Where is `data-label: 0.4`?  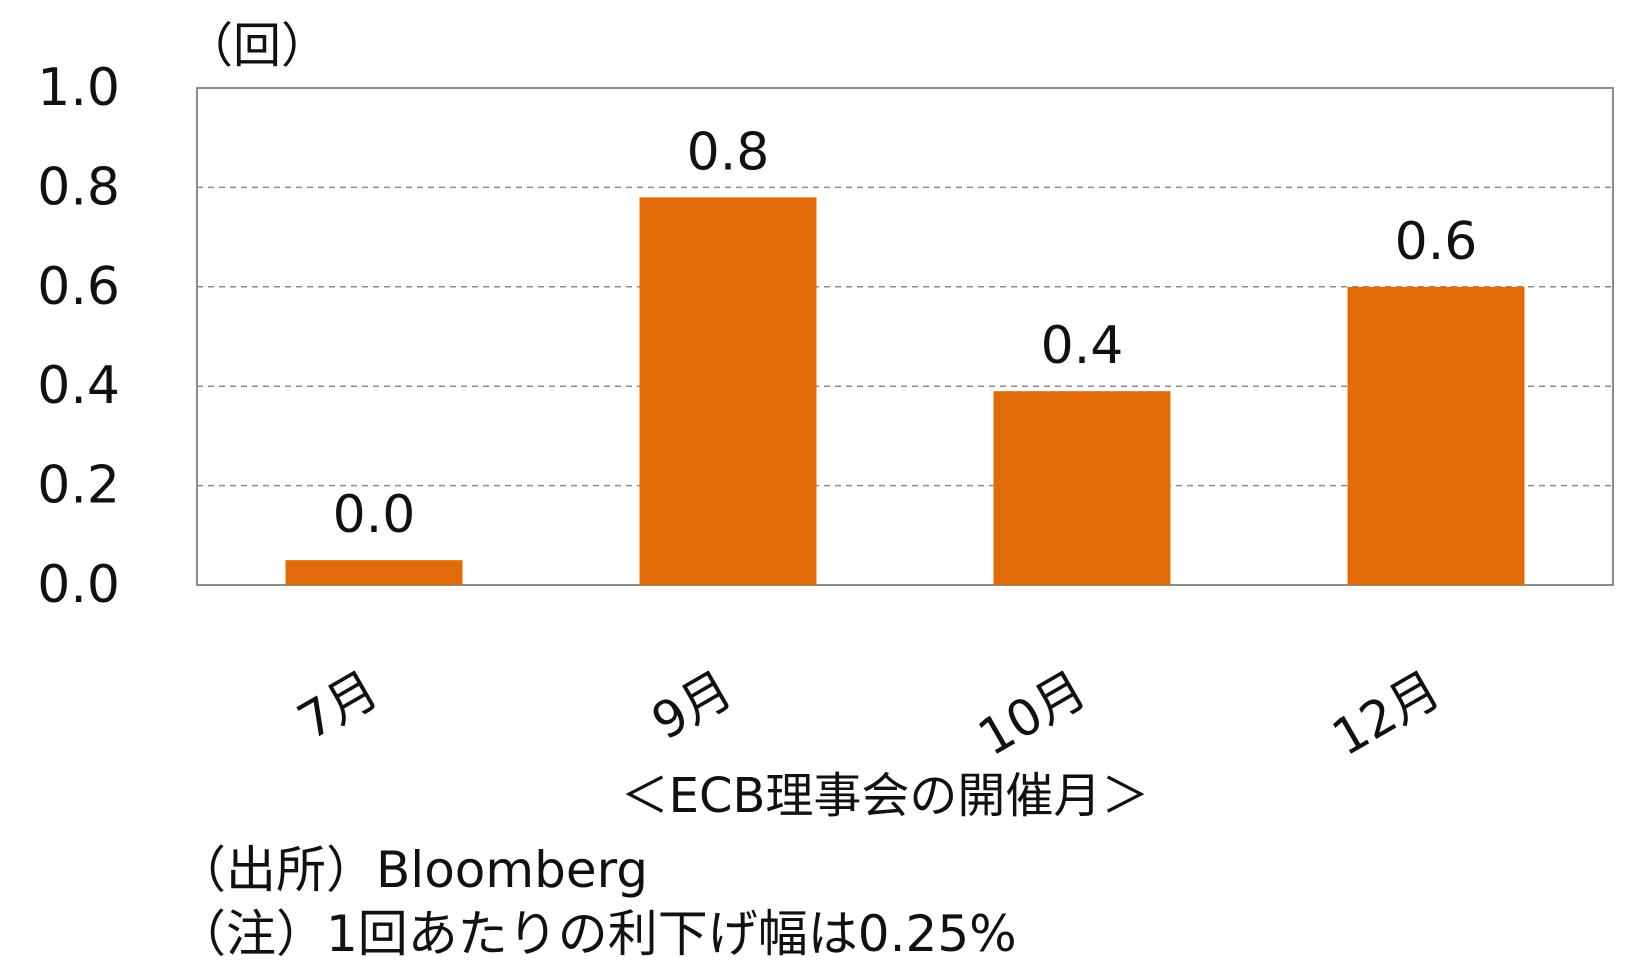 data-label: 0.4 is located at coordinates (1082, 346).